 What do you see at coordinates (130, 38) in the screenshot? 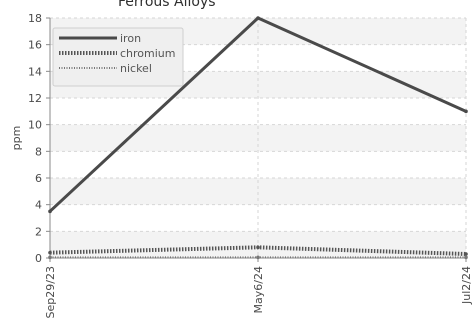
I see `legend-label-iron: iron` at bounding box center [130, 38].